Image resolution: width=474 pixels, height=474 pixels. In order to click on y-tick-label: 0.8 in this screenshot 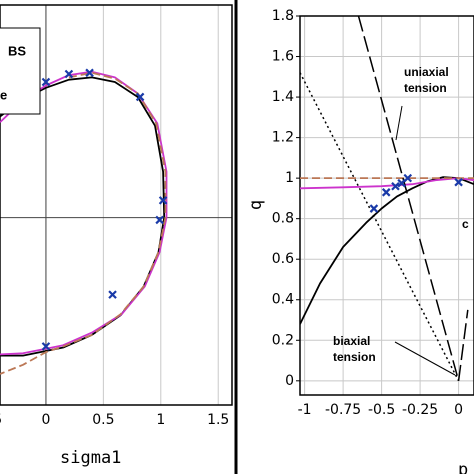, I will do `click(283, 219)`.